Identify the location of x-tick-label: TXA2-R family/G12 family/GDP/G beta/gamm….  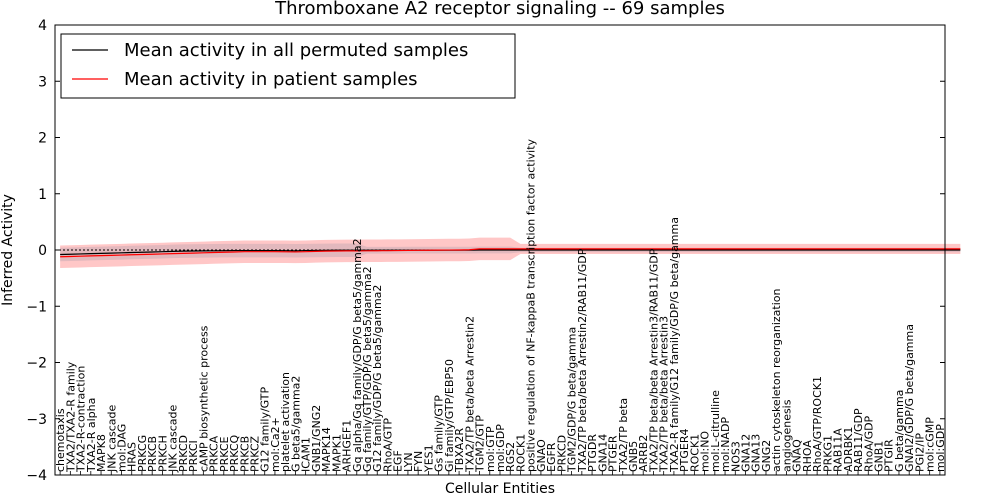
(674, 345).